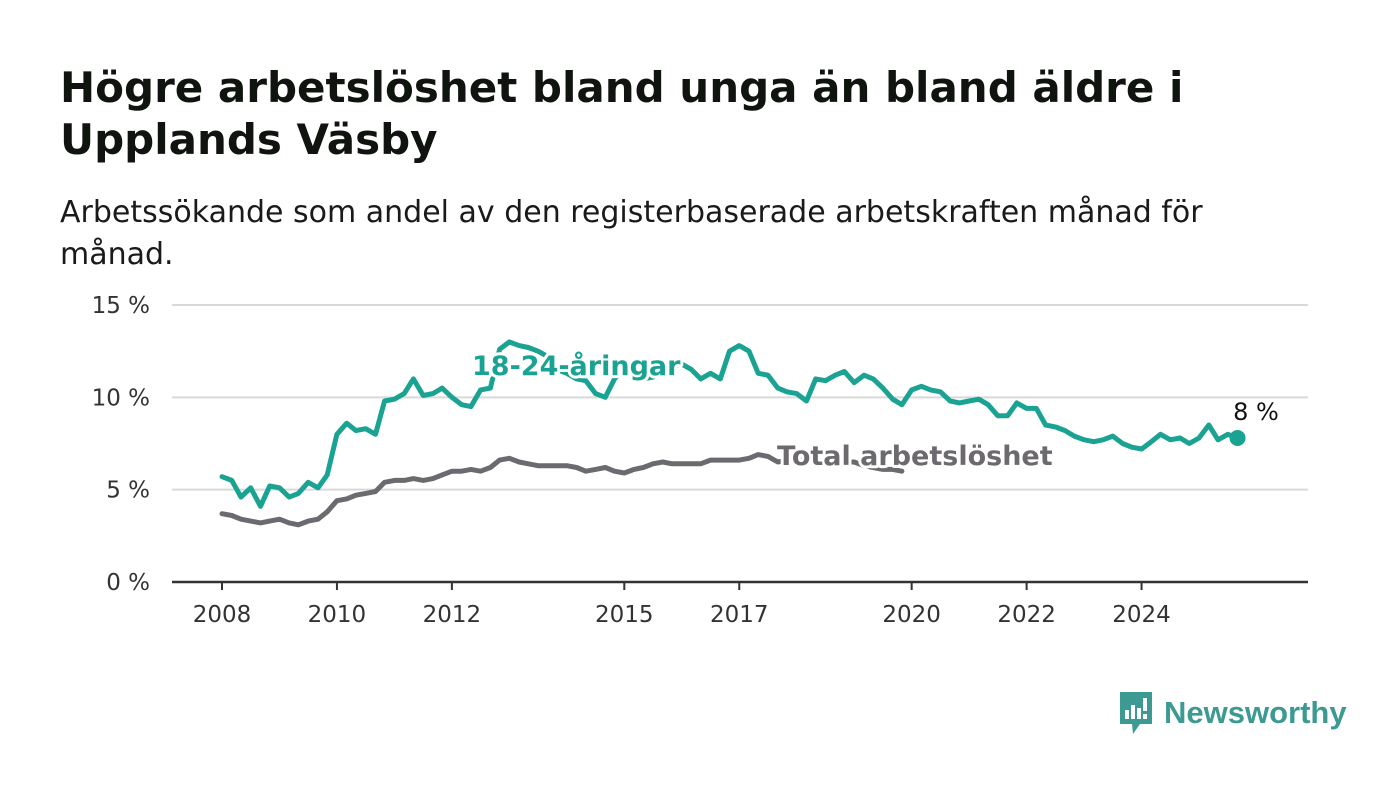 This screenshot has width=1400, height=794. I want to click on youth-series-label: 18-24-åringar, so click(576, 366).